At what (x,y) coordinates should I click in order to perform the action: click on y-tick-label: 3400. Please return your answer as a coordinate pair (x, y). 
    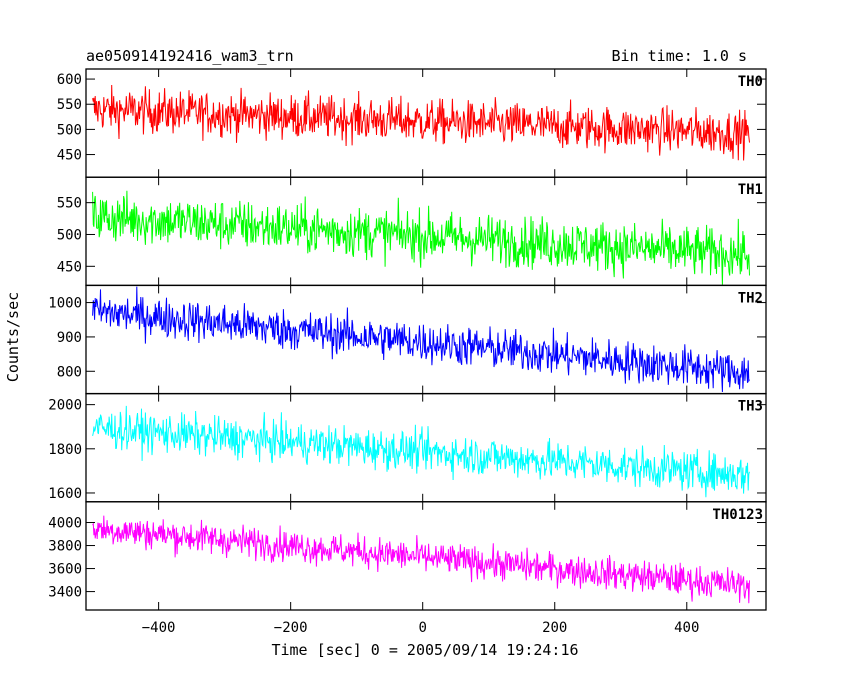
    Looking at the image, I should click on (65, 593).